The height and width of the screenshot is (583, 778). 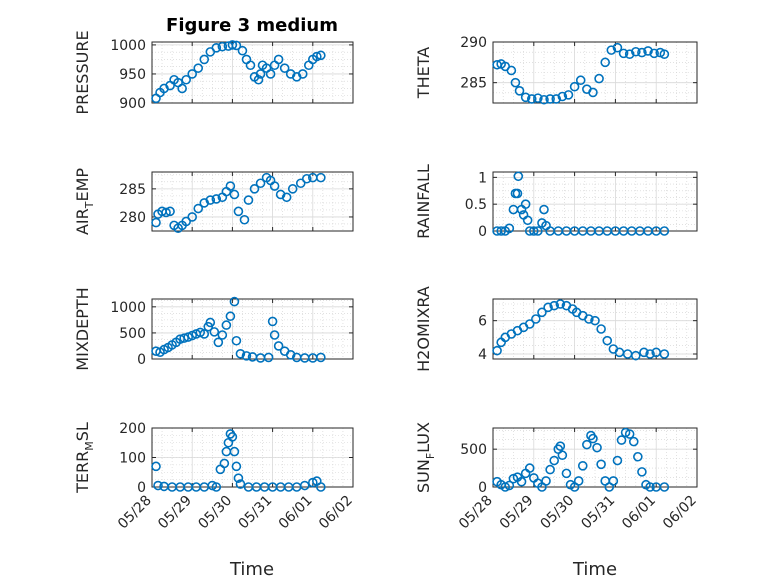 What do you see at coordinates (84, 458) in the screenshot?
I see `y-axis-label: TERRMSL` at bounding box center [84, 458].